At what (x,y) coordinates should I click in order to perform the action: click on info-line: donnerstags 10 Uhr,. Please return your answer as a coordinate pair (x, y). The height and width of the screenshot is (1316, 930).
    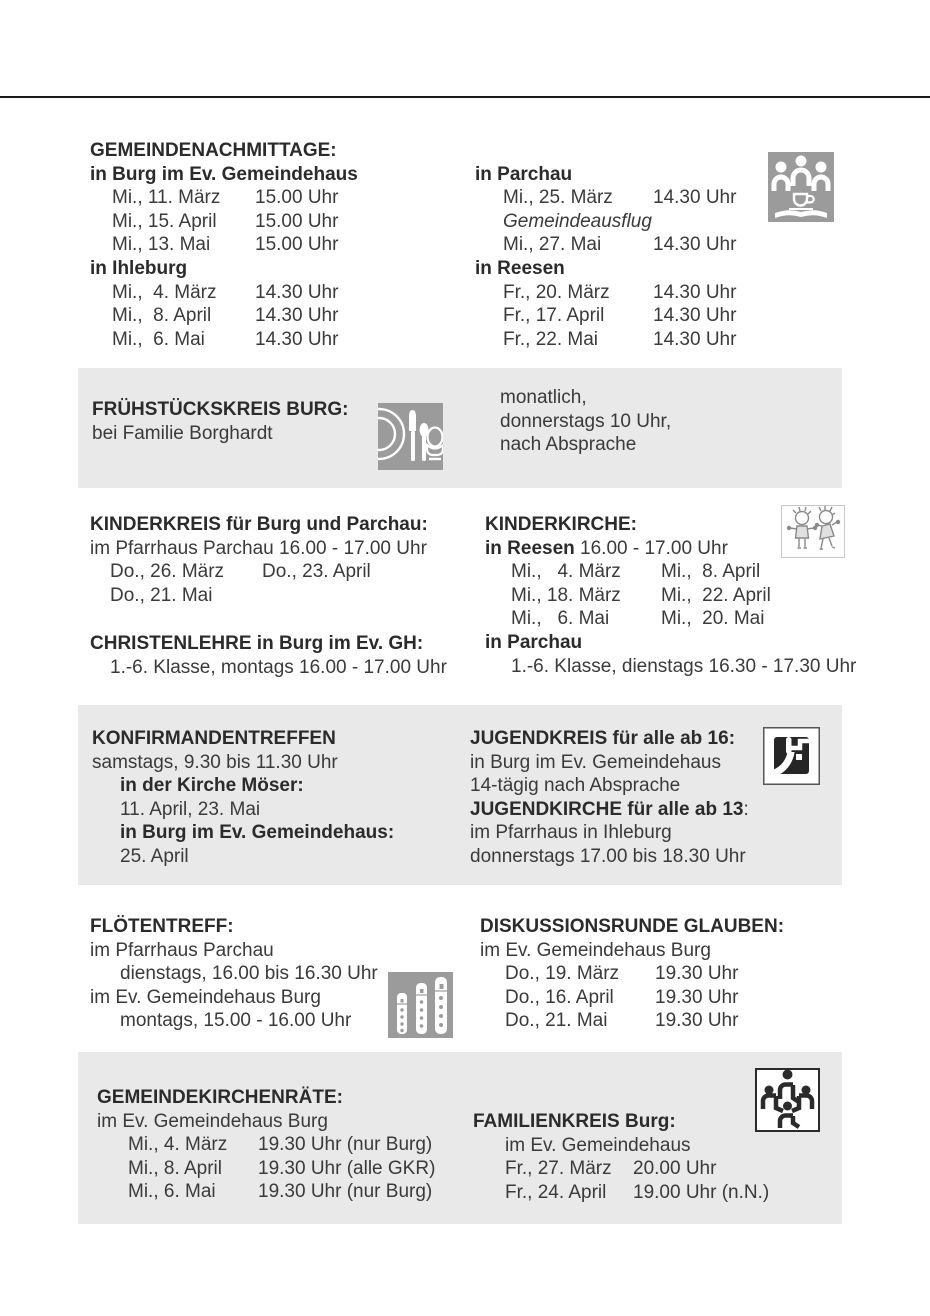
    Looking at the image, I should click on (586, 421).